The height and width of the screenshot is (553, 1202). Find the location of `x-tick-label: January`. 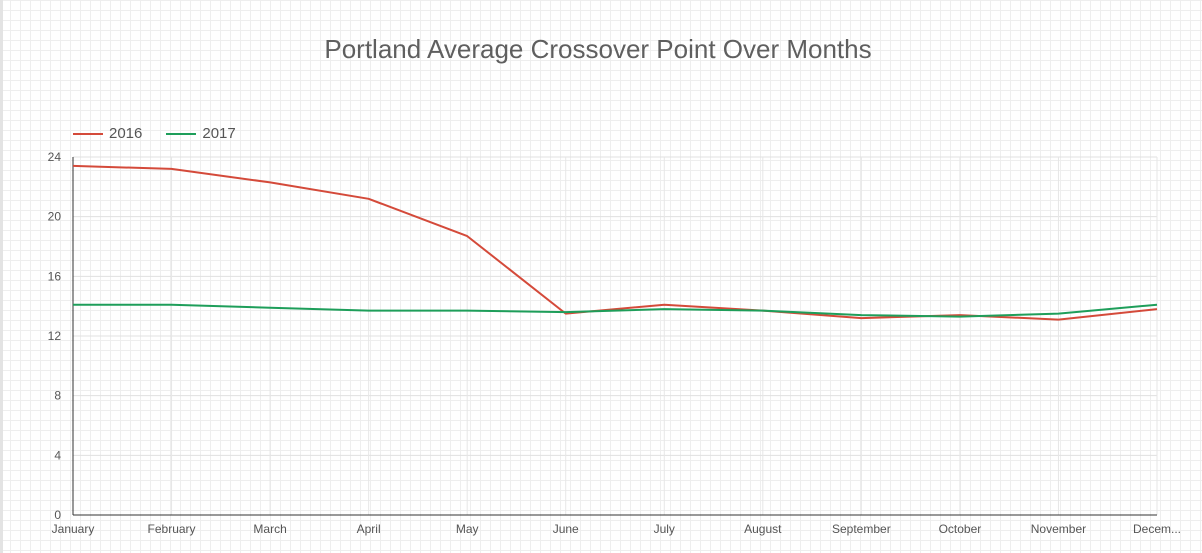

x-tick-label: January is located at coordinates (73, 529).